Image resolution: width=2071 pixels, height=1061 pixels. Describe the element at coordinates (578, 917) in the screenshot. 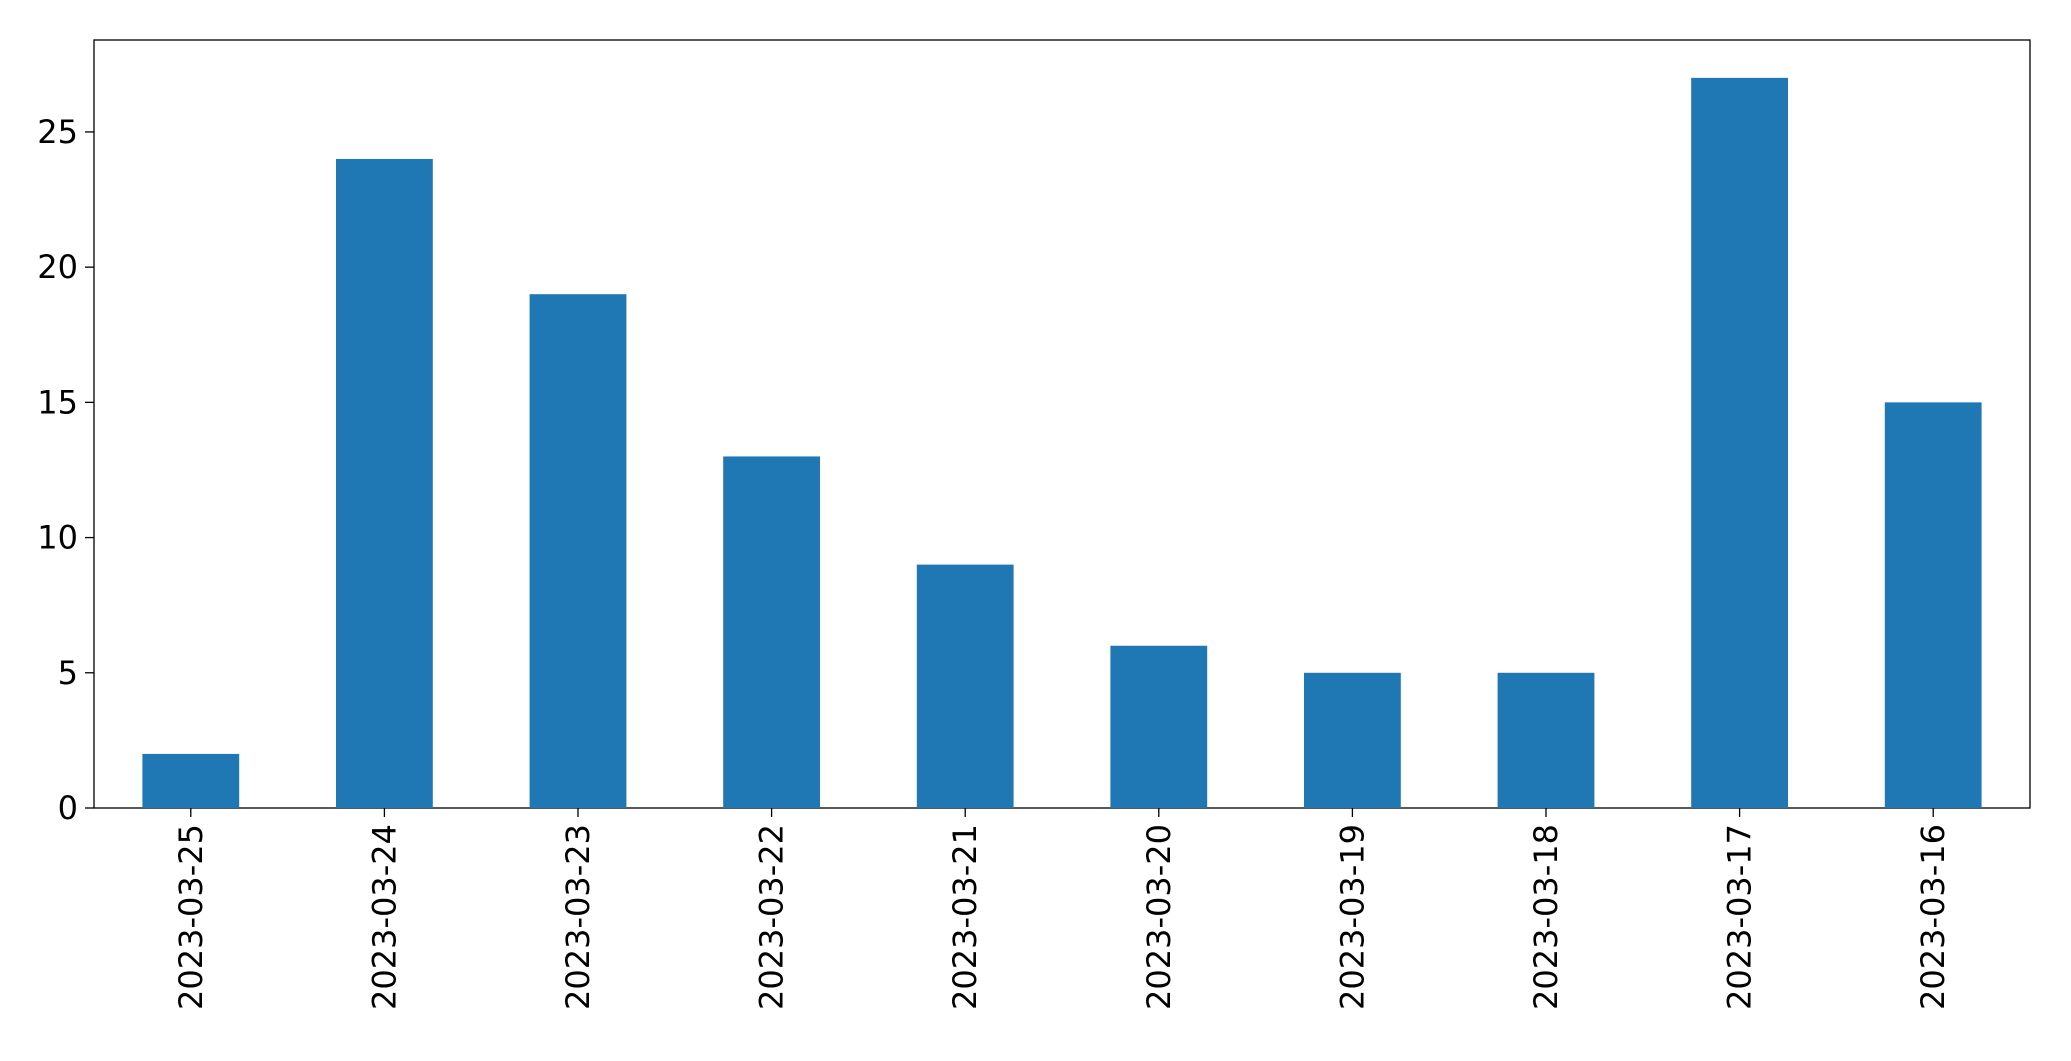

I see `x-tick-label: 2023-03-23` at that location.